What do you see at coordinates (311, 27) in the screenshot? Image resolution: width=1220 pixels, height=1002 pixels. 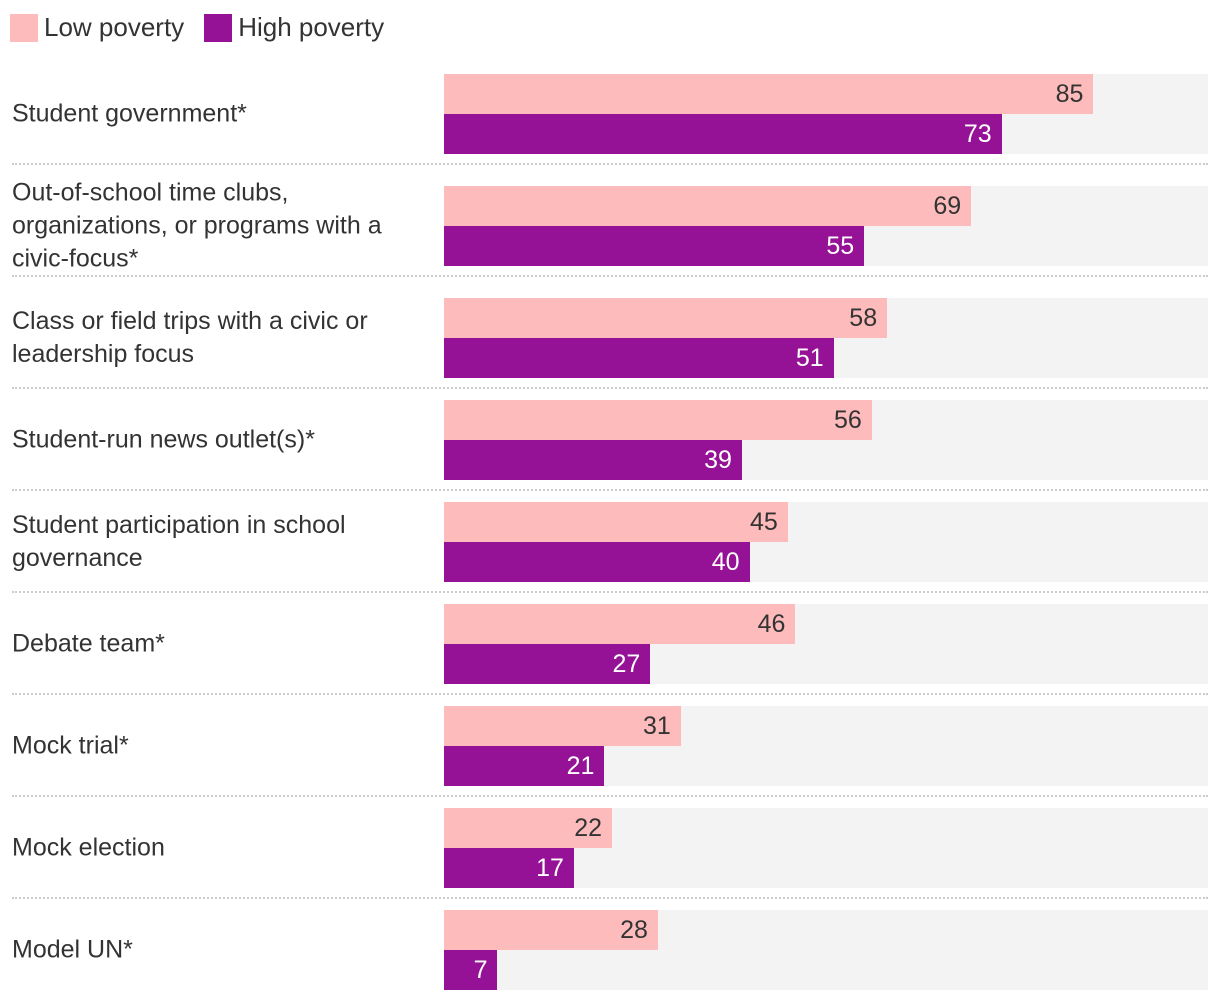 I see `legend-label: High poverty` at bounding box center [311, 27].